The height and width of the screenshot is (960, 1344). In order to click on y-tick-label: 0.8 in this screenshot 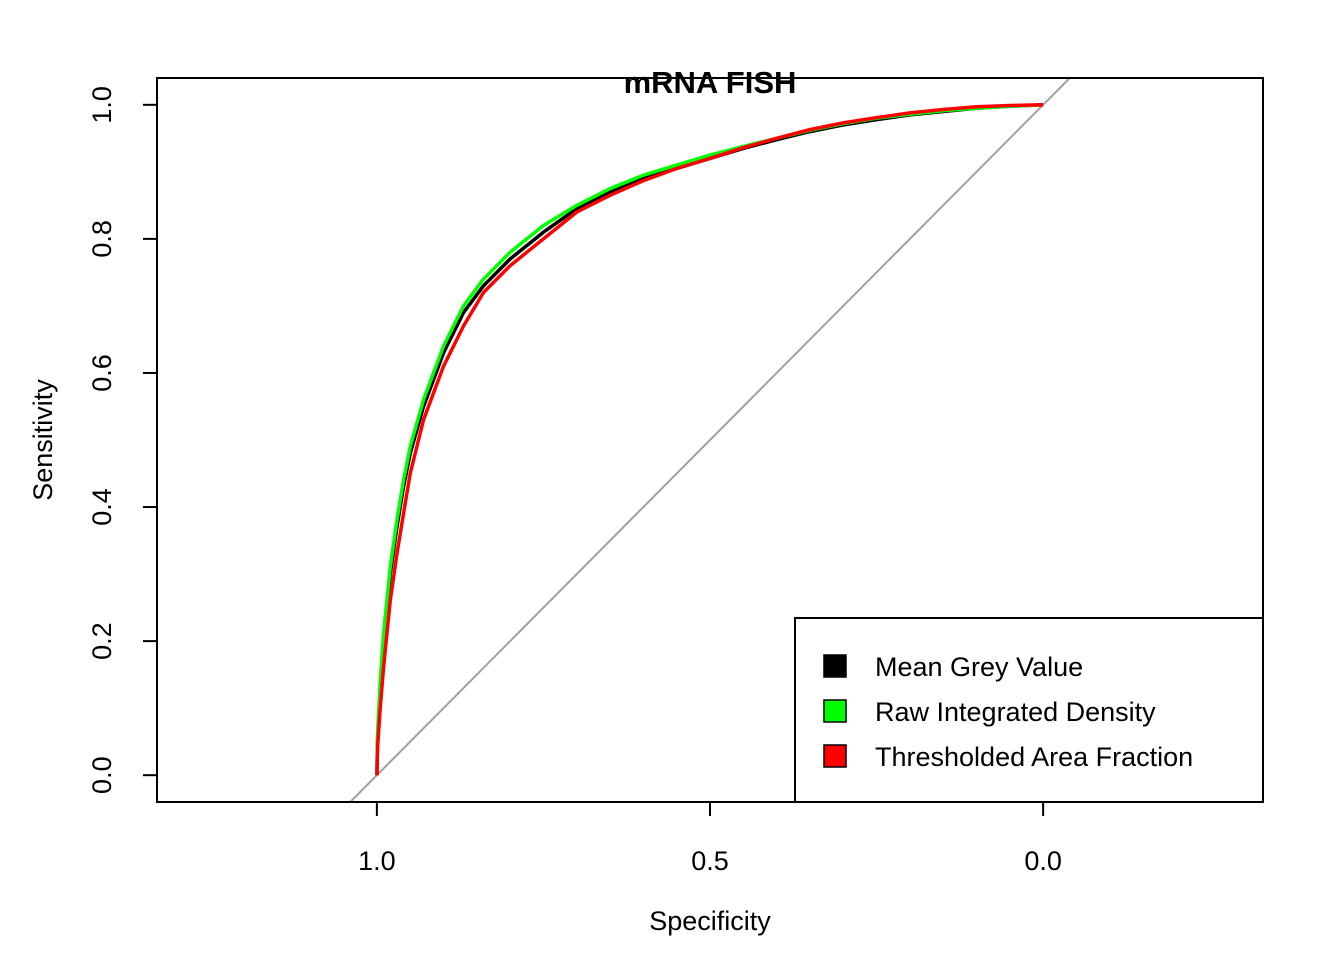, I will do `click(102, 239)`.